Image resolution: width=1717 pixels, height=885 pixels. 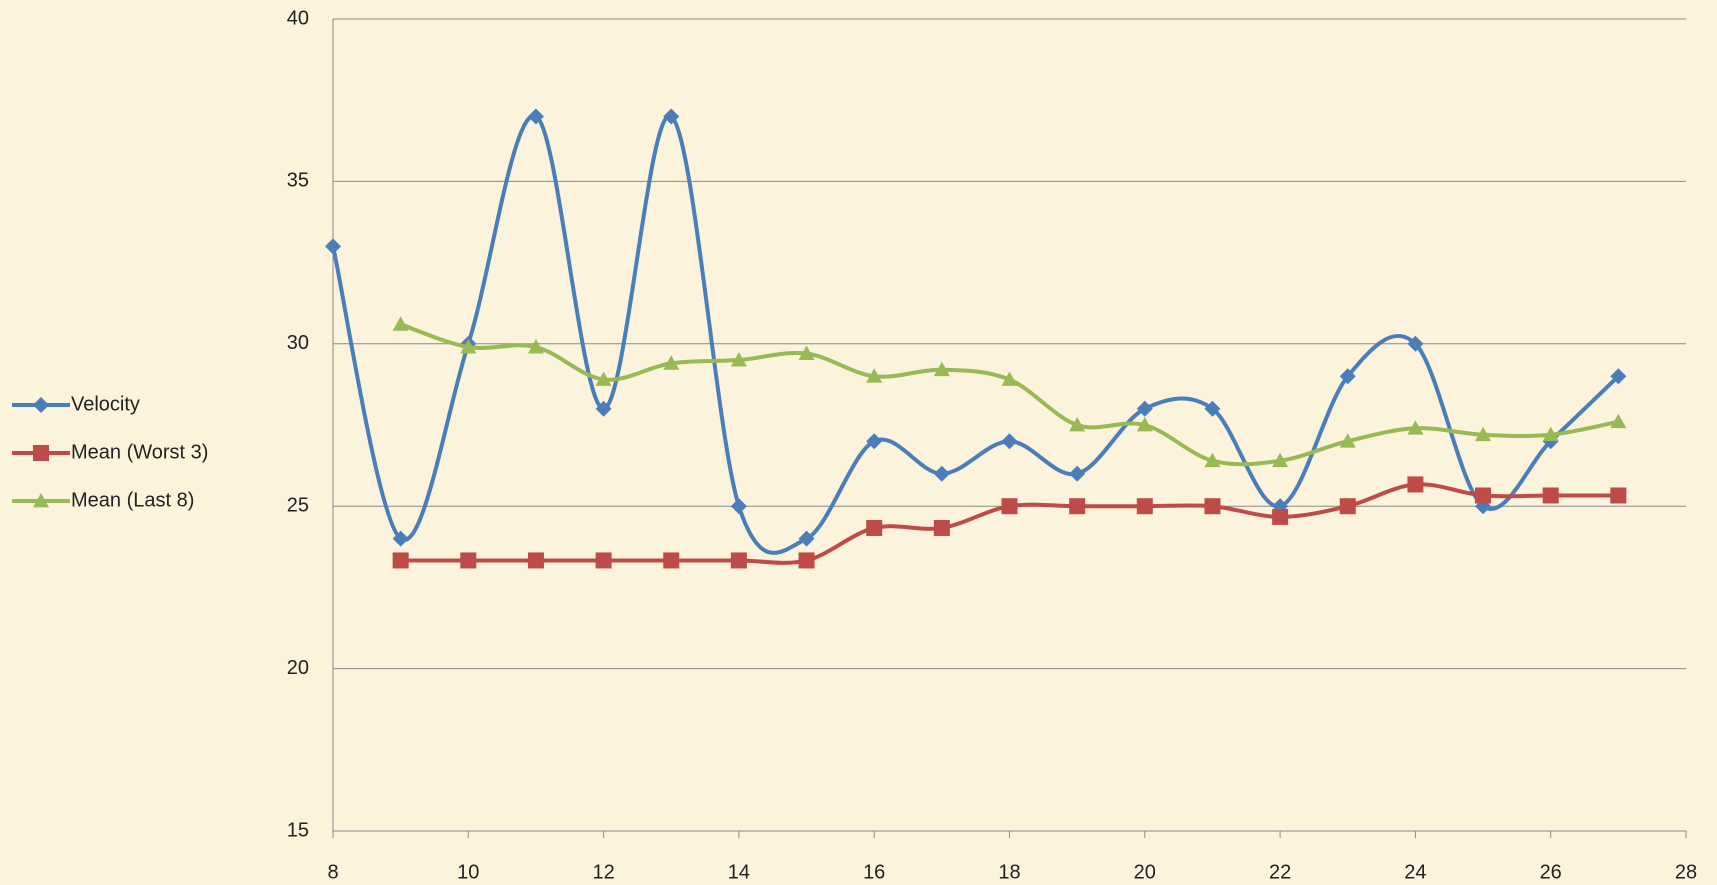 I want to click on y-tick-label: 40, so click(x=298, y=18).